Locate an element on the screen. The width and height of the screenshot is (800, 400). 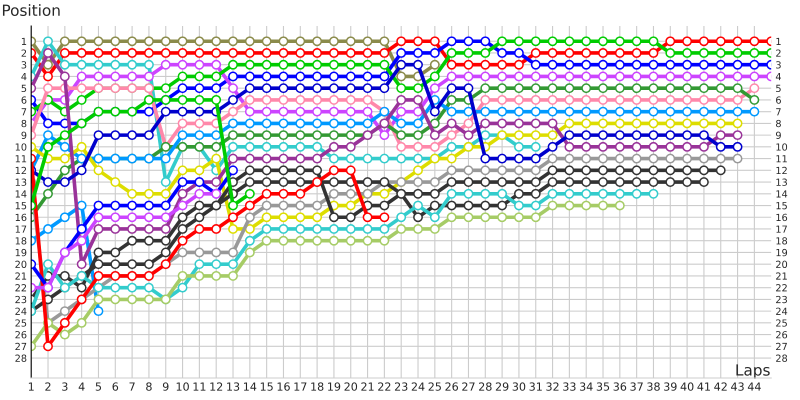
x-tick-label: 22 is located at coordinates (384, 386).